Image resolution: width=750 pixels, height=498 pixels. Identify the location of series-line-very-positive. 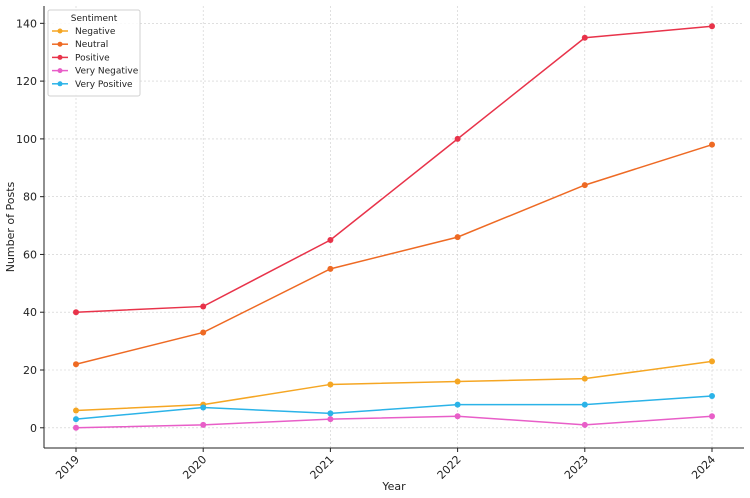
(394, 407).